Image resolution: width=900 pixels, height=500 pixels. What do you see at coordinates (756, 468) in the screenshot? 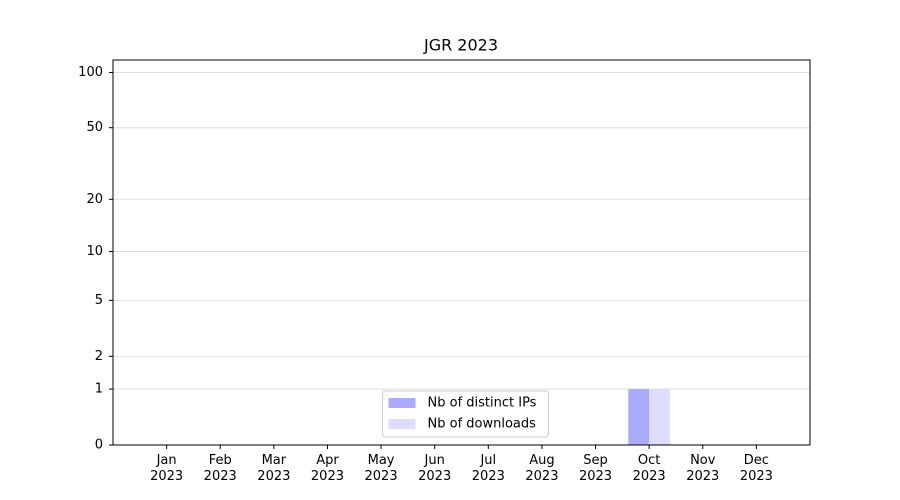
I see `x-tick-label: Dec 2023` at bounding box center [756, 468].